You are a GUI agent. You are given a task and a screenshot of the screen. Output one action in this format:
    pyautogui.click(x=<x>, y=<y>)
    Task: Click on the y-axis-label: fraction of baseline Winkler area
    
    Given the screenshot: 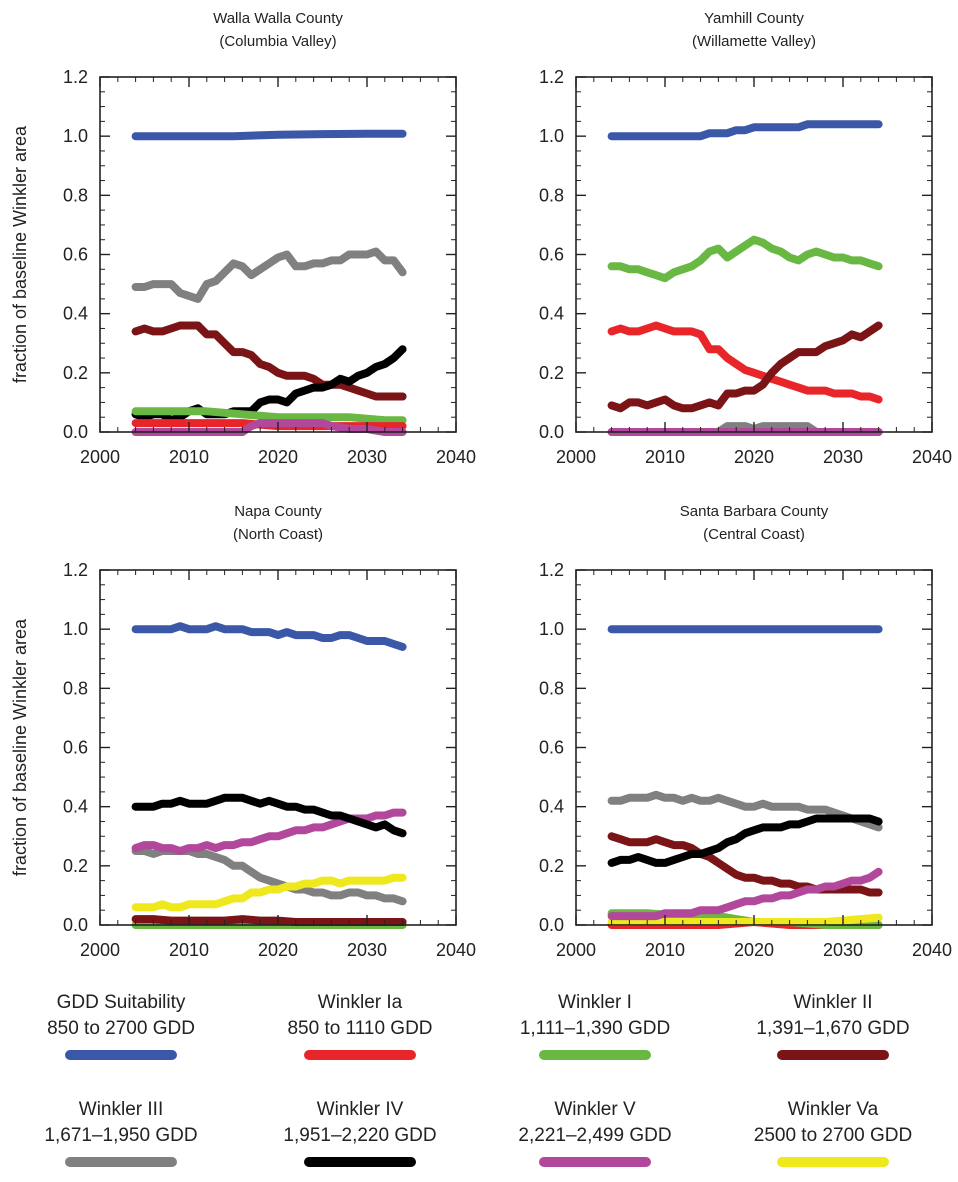 What is the action you would take?
    pyautogui.click(x=20, y=254)
    